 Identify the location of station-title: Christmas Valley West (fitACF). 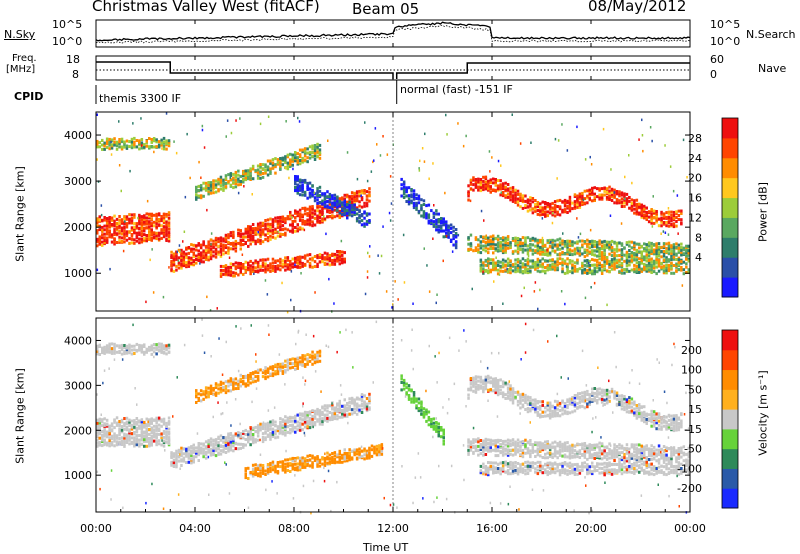
(206, 7).